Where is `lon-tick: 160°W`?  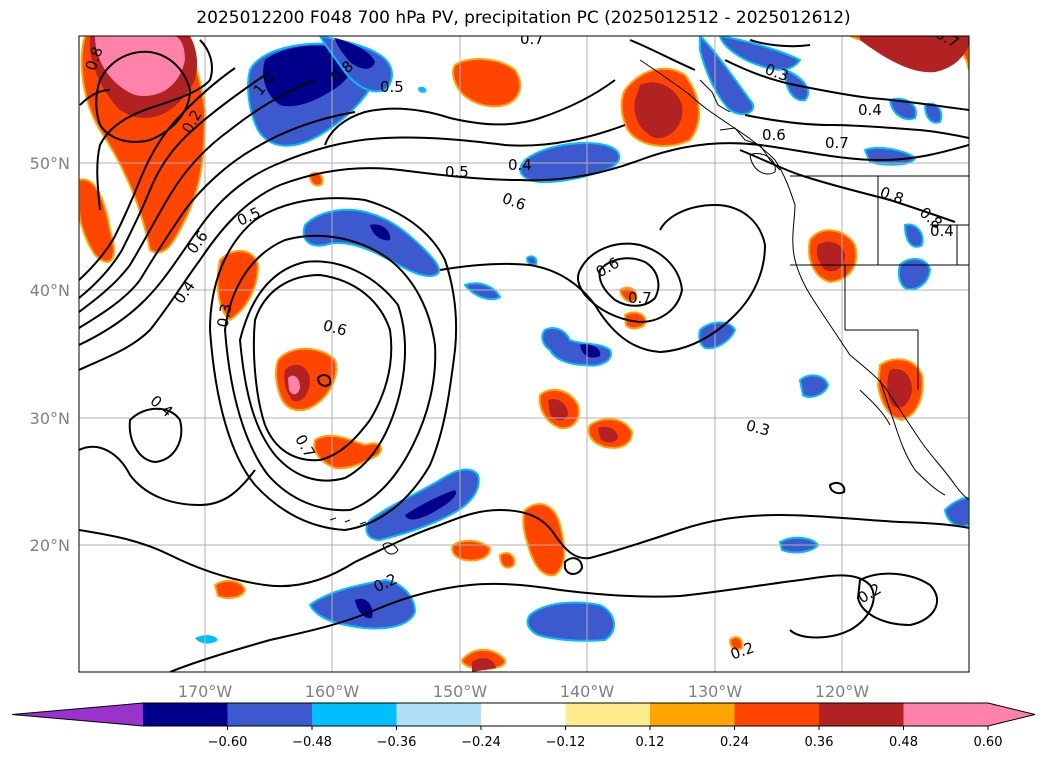 lon-tick: 160°W is located at coordinates (332, 691).